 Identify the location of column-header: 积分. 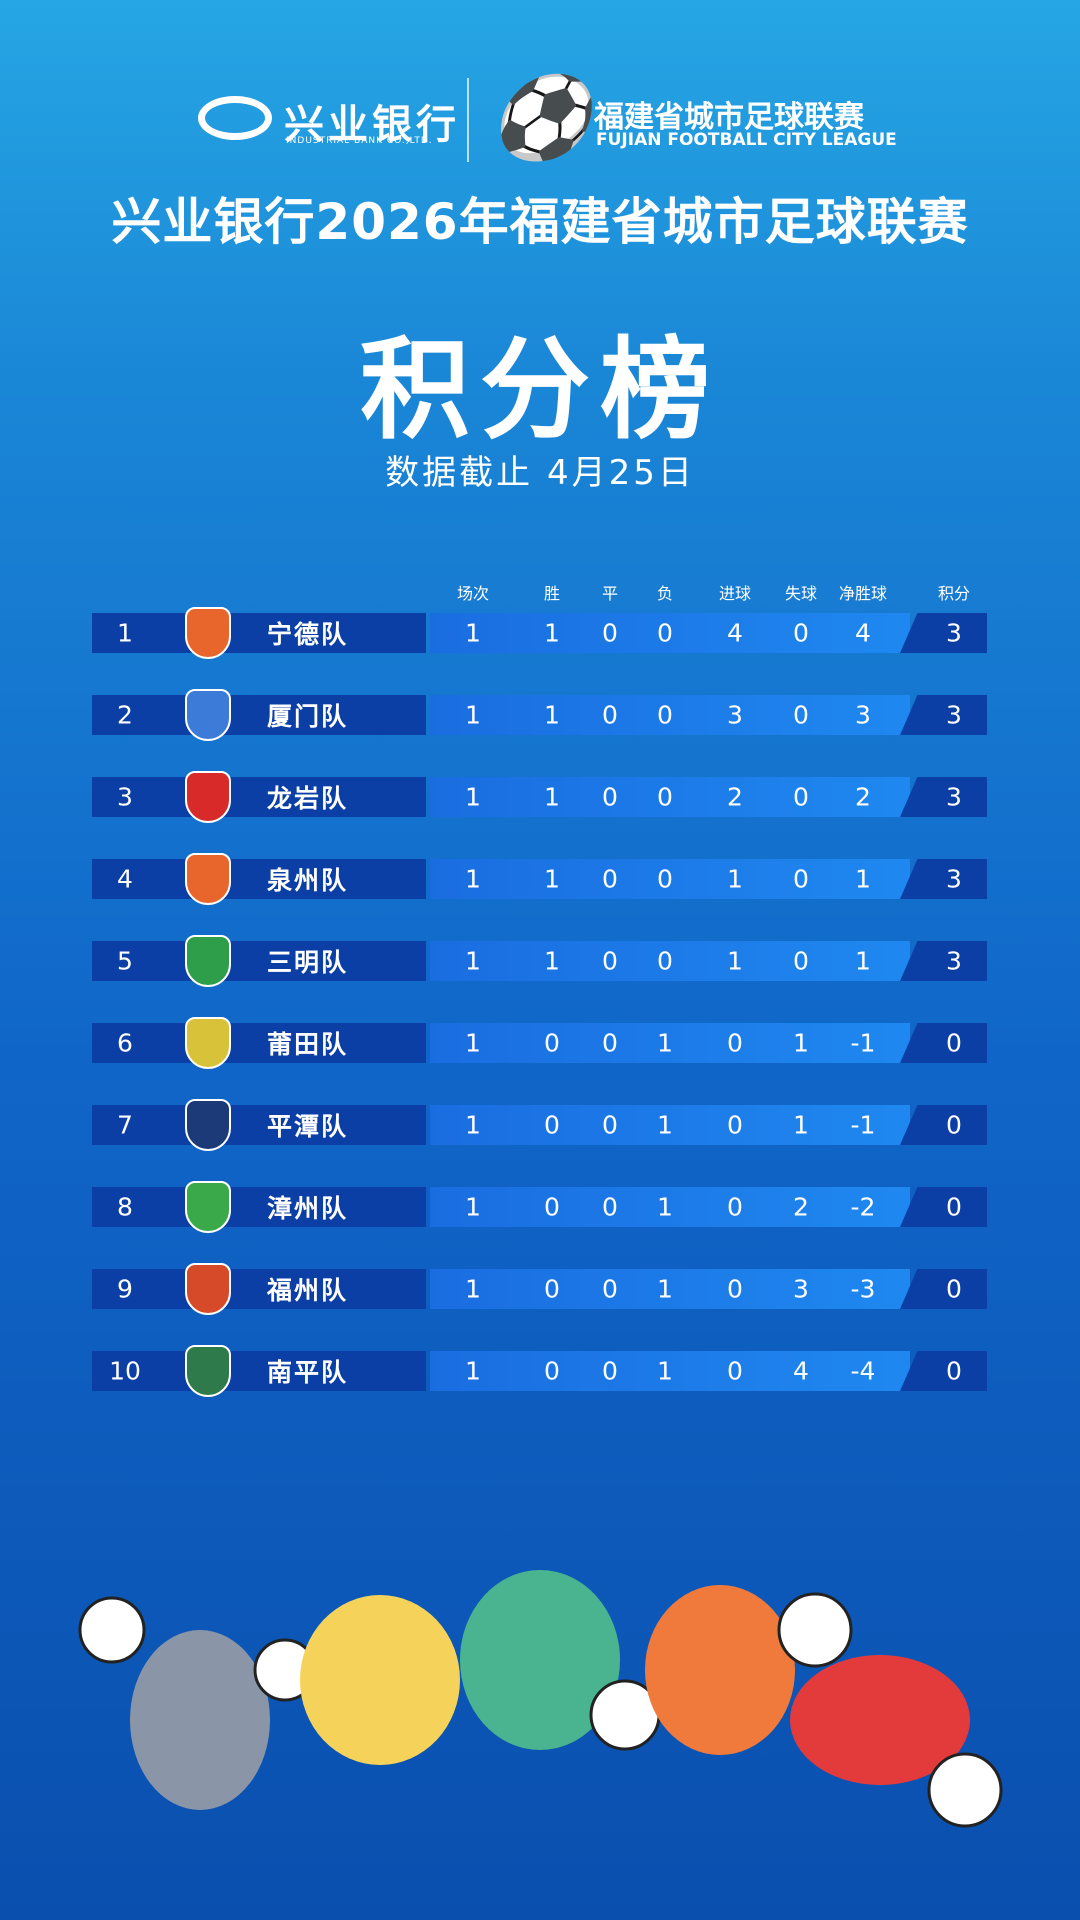
(954, 593).